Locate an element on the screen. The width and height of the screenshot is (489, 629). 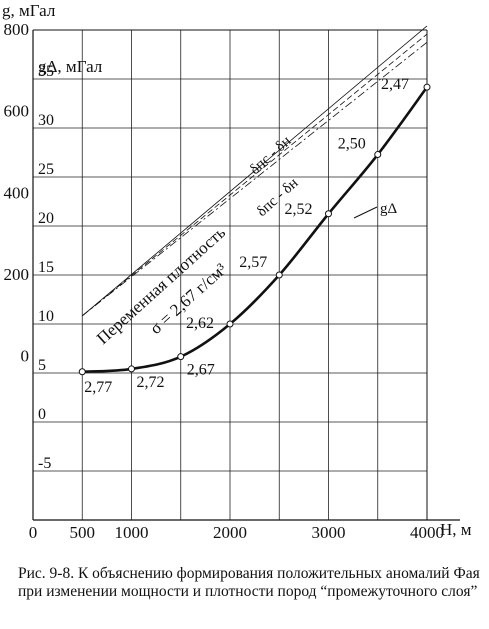
y2-tick-label: -5 is located at coordinates (44, 463).